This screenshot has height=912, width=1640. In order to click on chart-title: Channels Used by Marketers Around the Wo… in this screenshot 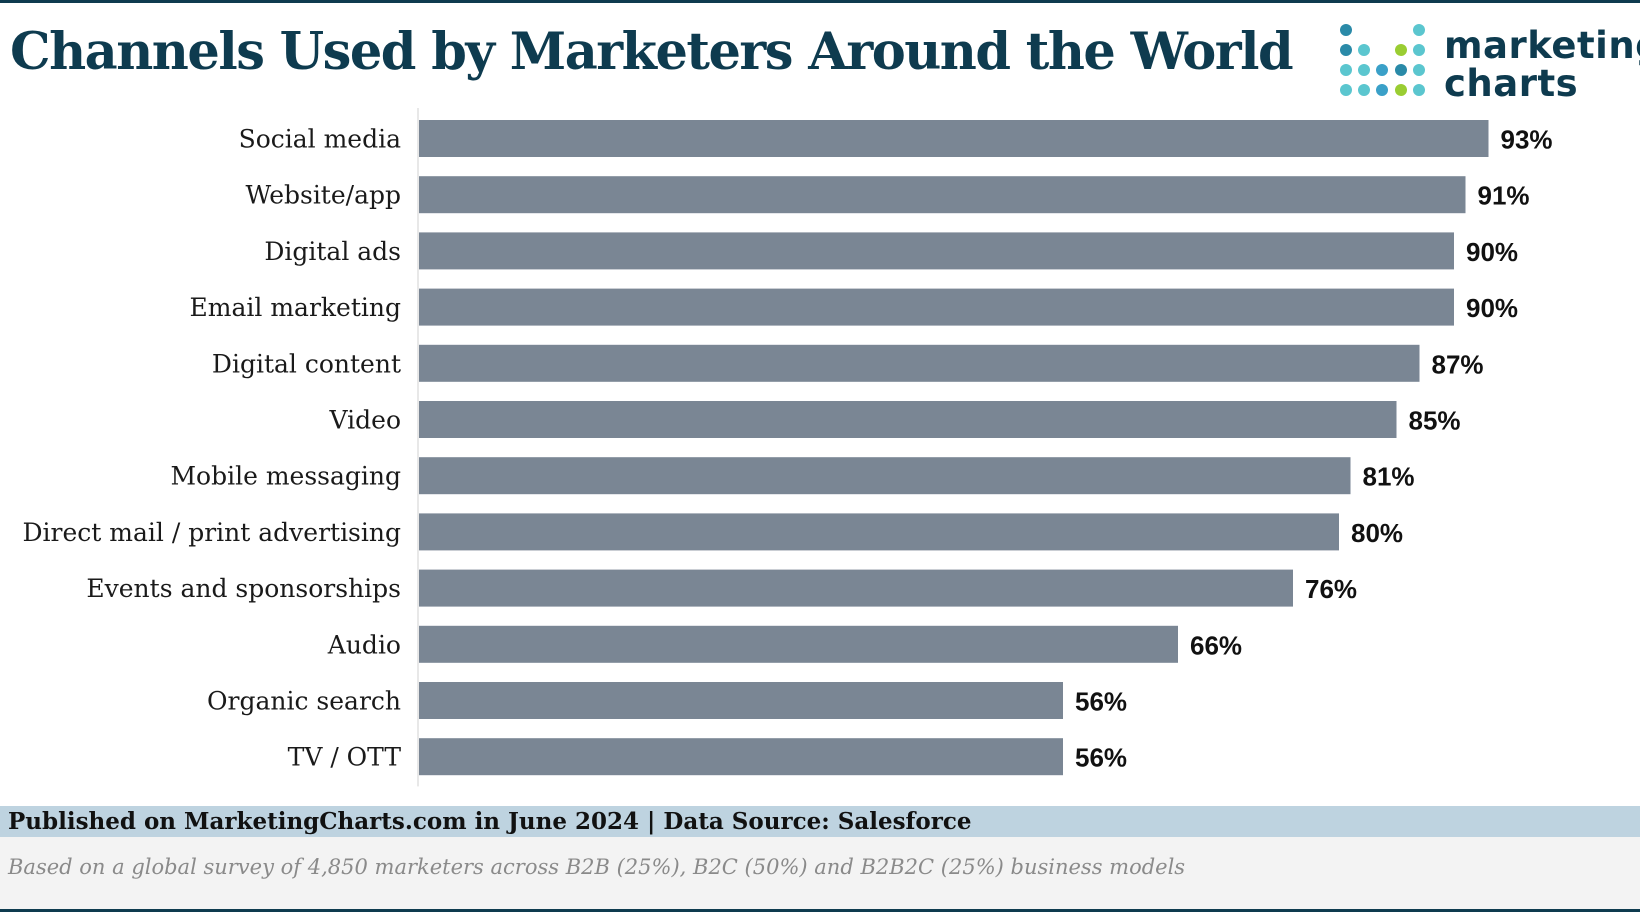, I will do `click(652, 52)`.